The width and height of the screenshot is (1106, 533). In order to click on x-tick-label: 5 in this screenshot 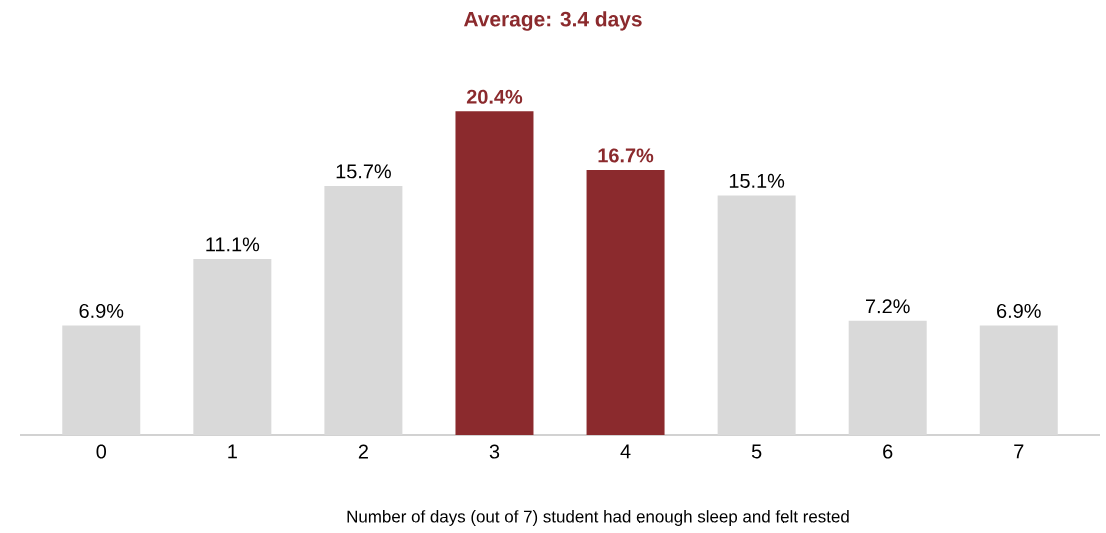, I will do `click(756, 451)`.